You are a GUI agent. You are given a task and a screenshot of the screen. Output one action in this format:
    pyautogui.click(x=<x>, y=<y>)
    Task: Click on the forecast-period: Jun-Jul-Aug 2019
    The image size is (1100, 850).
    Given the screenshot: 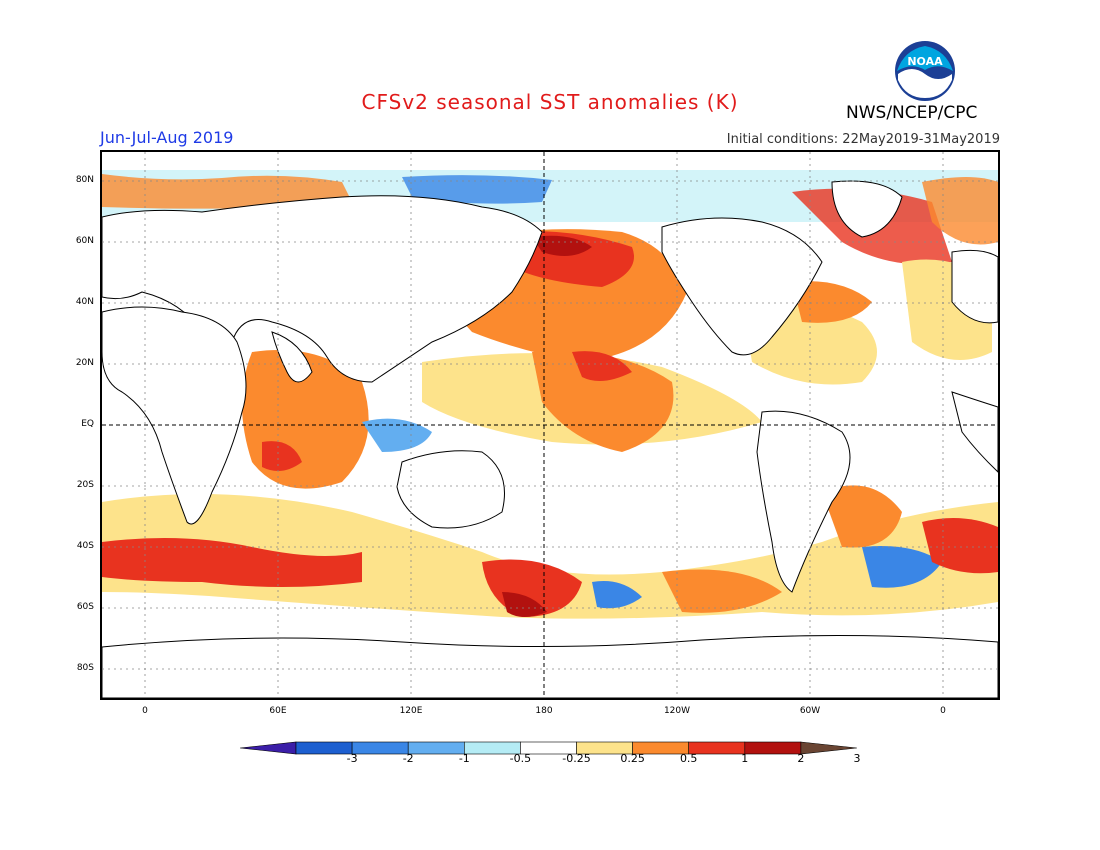 What is the action you would take?
    pyautogui.click(x=167, y=137)
    